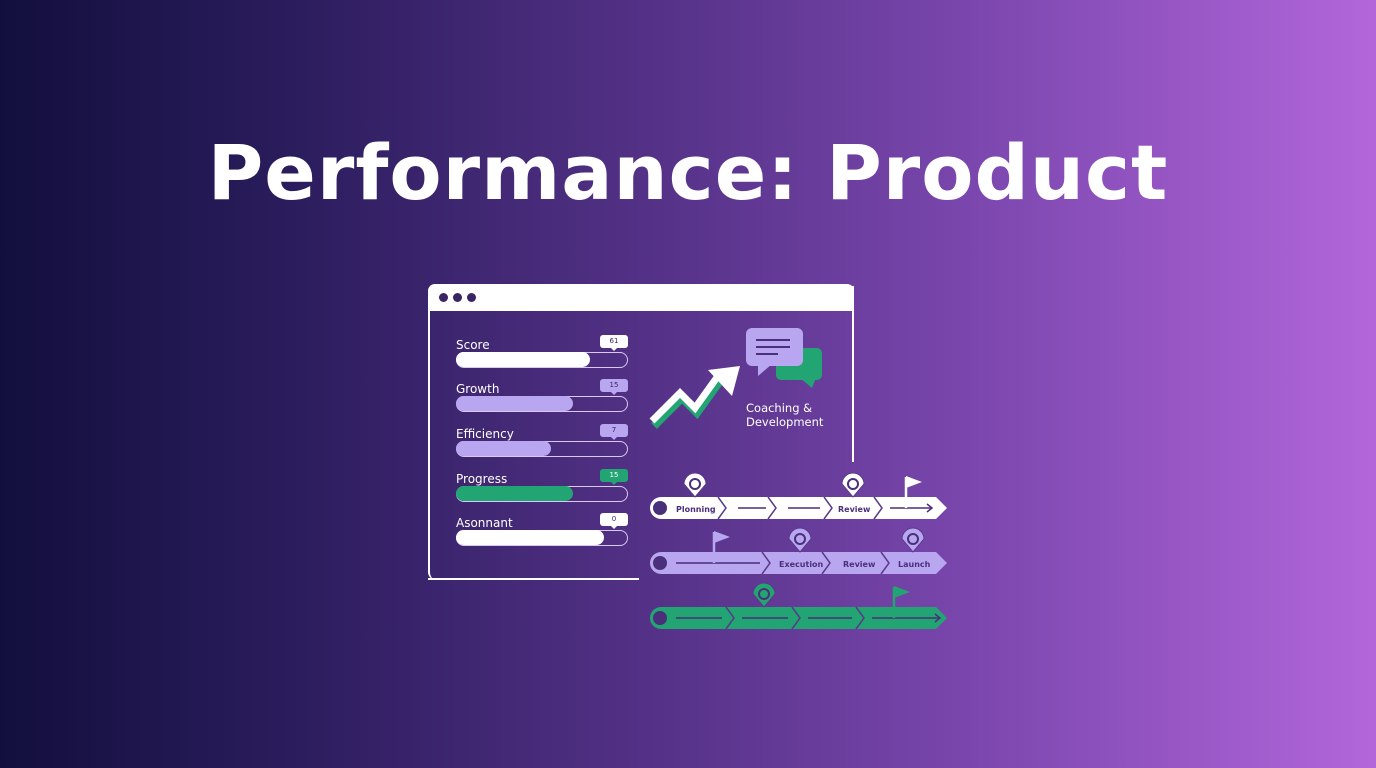 The height and width of the screenshot is (768, 1376). I want to click on clock-icon, so click(853, 485).